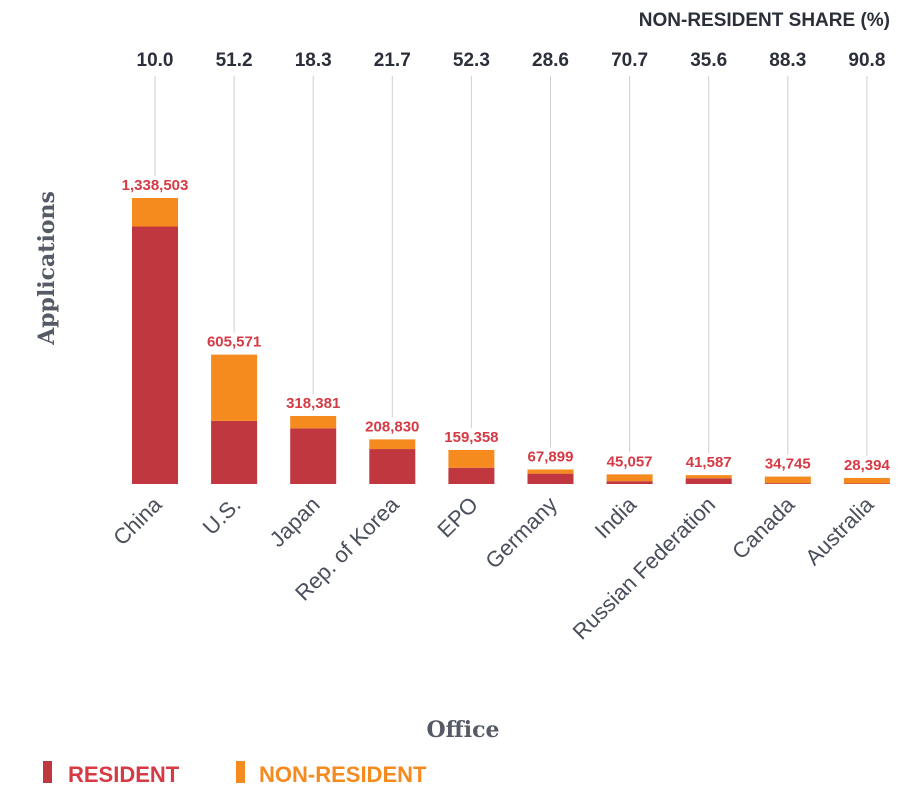 Image resolution: width=912 pixels, height=796 pixels. What do you see at coordinates (313, 456) in the screenshot?
I see `bar-resident-japan` at bounding box center [313, 456].